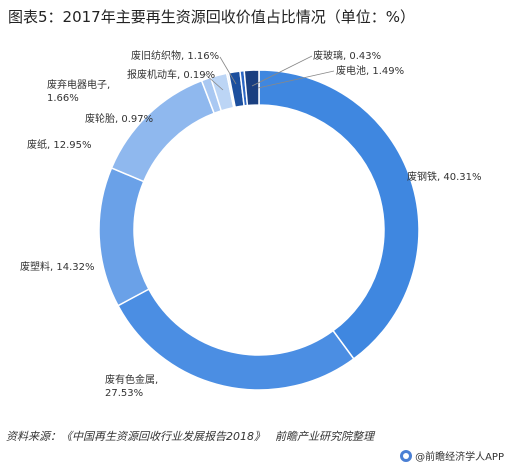 This screenshot has width=508, height=465. I want to click on slice-label-5: 废轮胎, 0.97%, so click(119, 118).